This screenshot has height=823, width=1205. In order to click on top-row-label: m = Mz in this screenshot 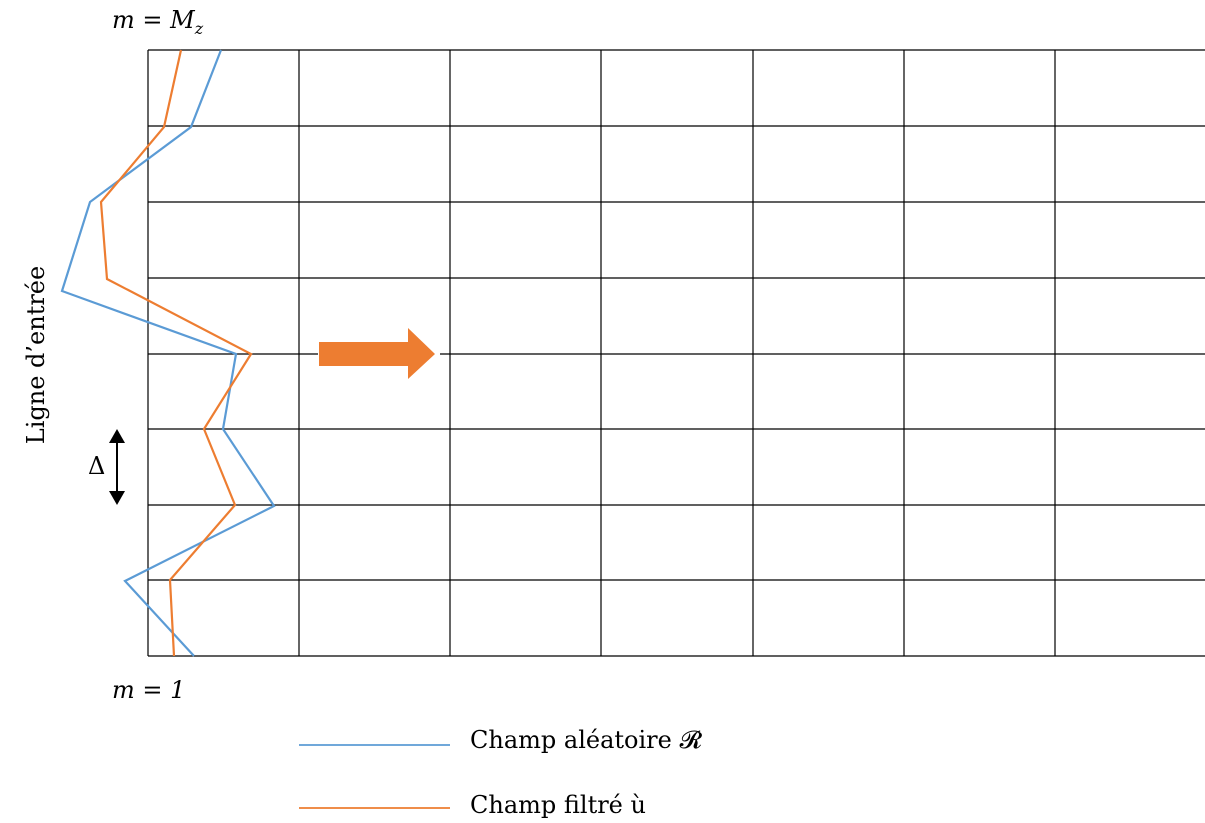, I will do `click(158, 22)`.